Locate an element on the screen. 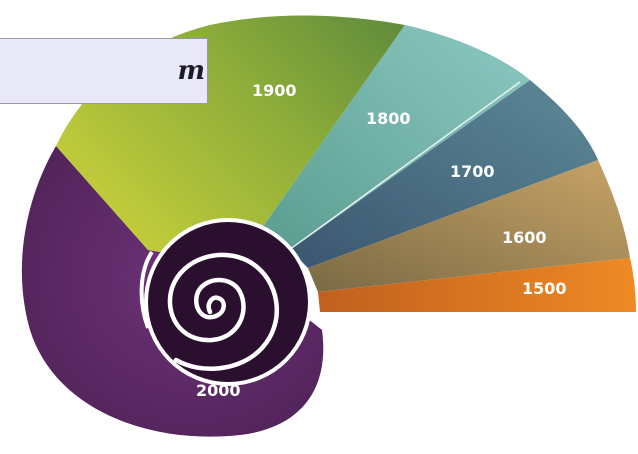 This screenshot has width=638, height=454. era-label-1900: 1900 is located at coordinates (274, 90).